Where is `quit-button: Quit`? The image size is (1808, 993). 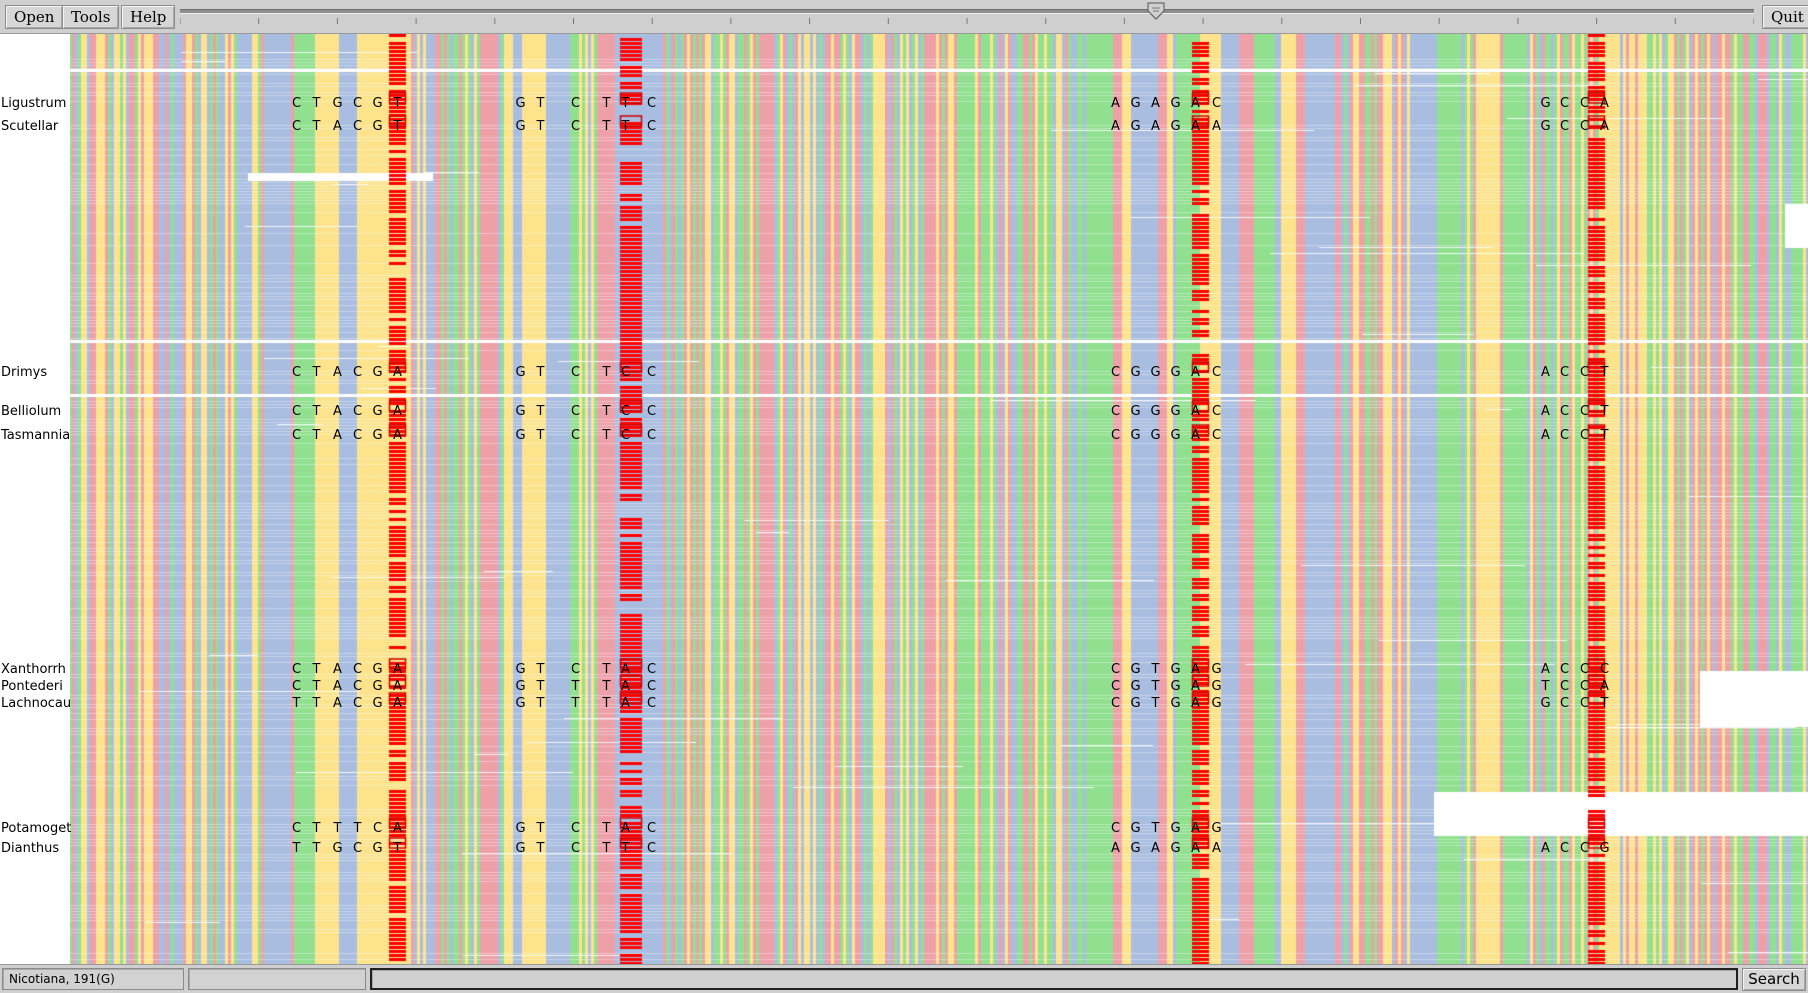 quit-button: Quit is located at coordinates (1785, 17).